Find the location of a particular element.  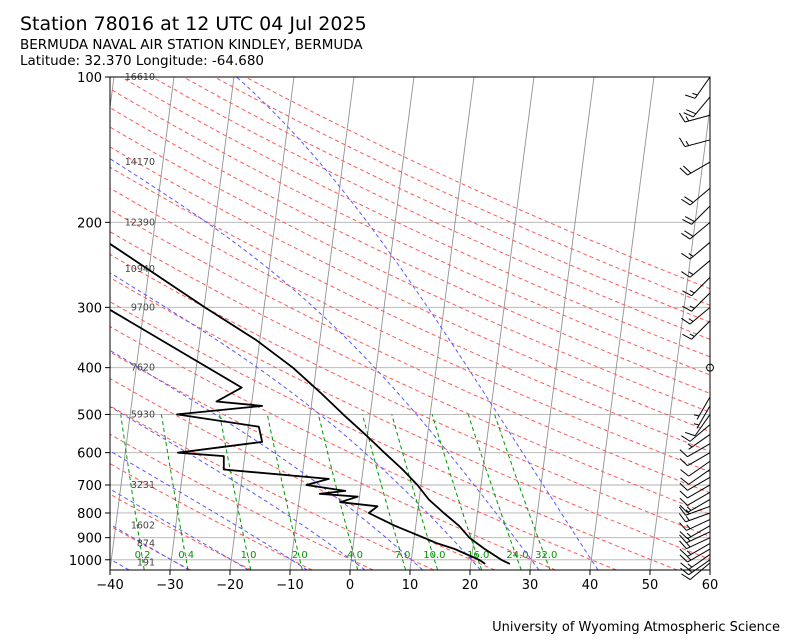

mixing-ratio-label: 0.4 is located at coordinates (186, 555).